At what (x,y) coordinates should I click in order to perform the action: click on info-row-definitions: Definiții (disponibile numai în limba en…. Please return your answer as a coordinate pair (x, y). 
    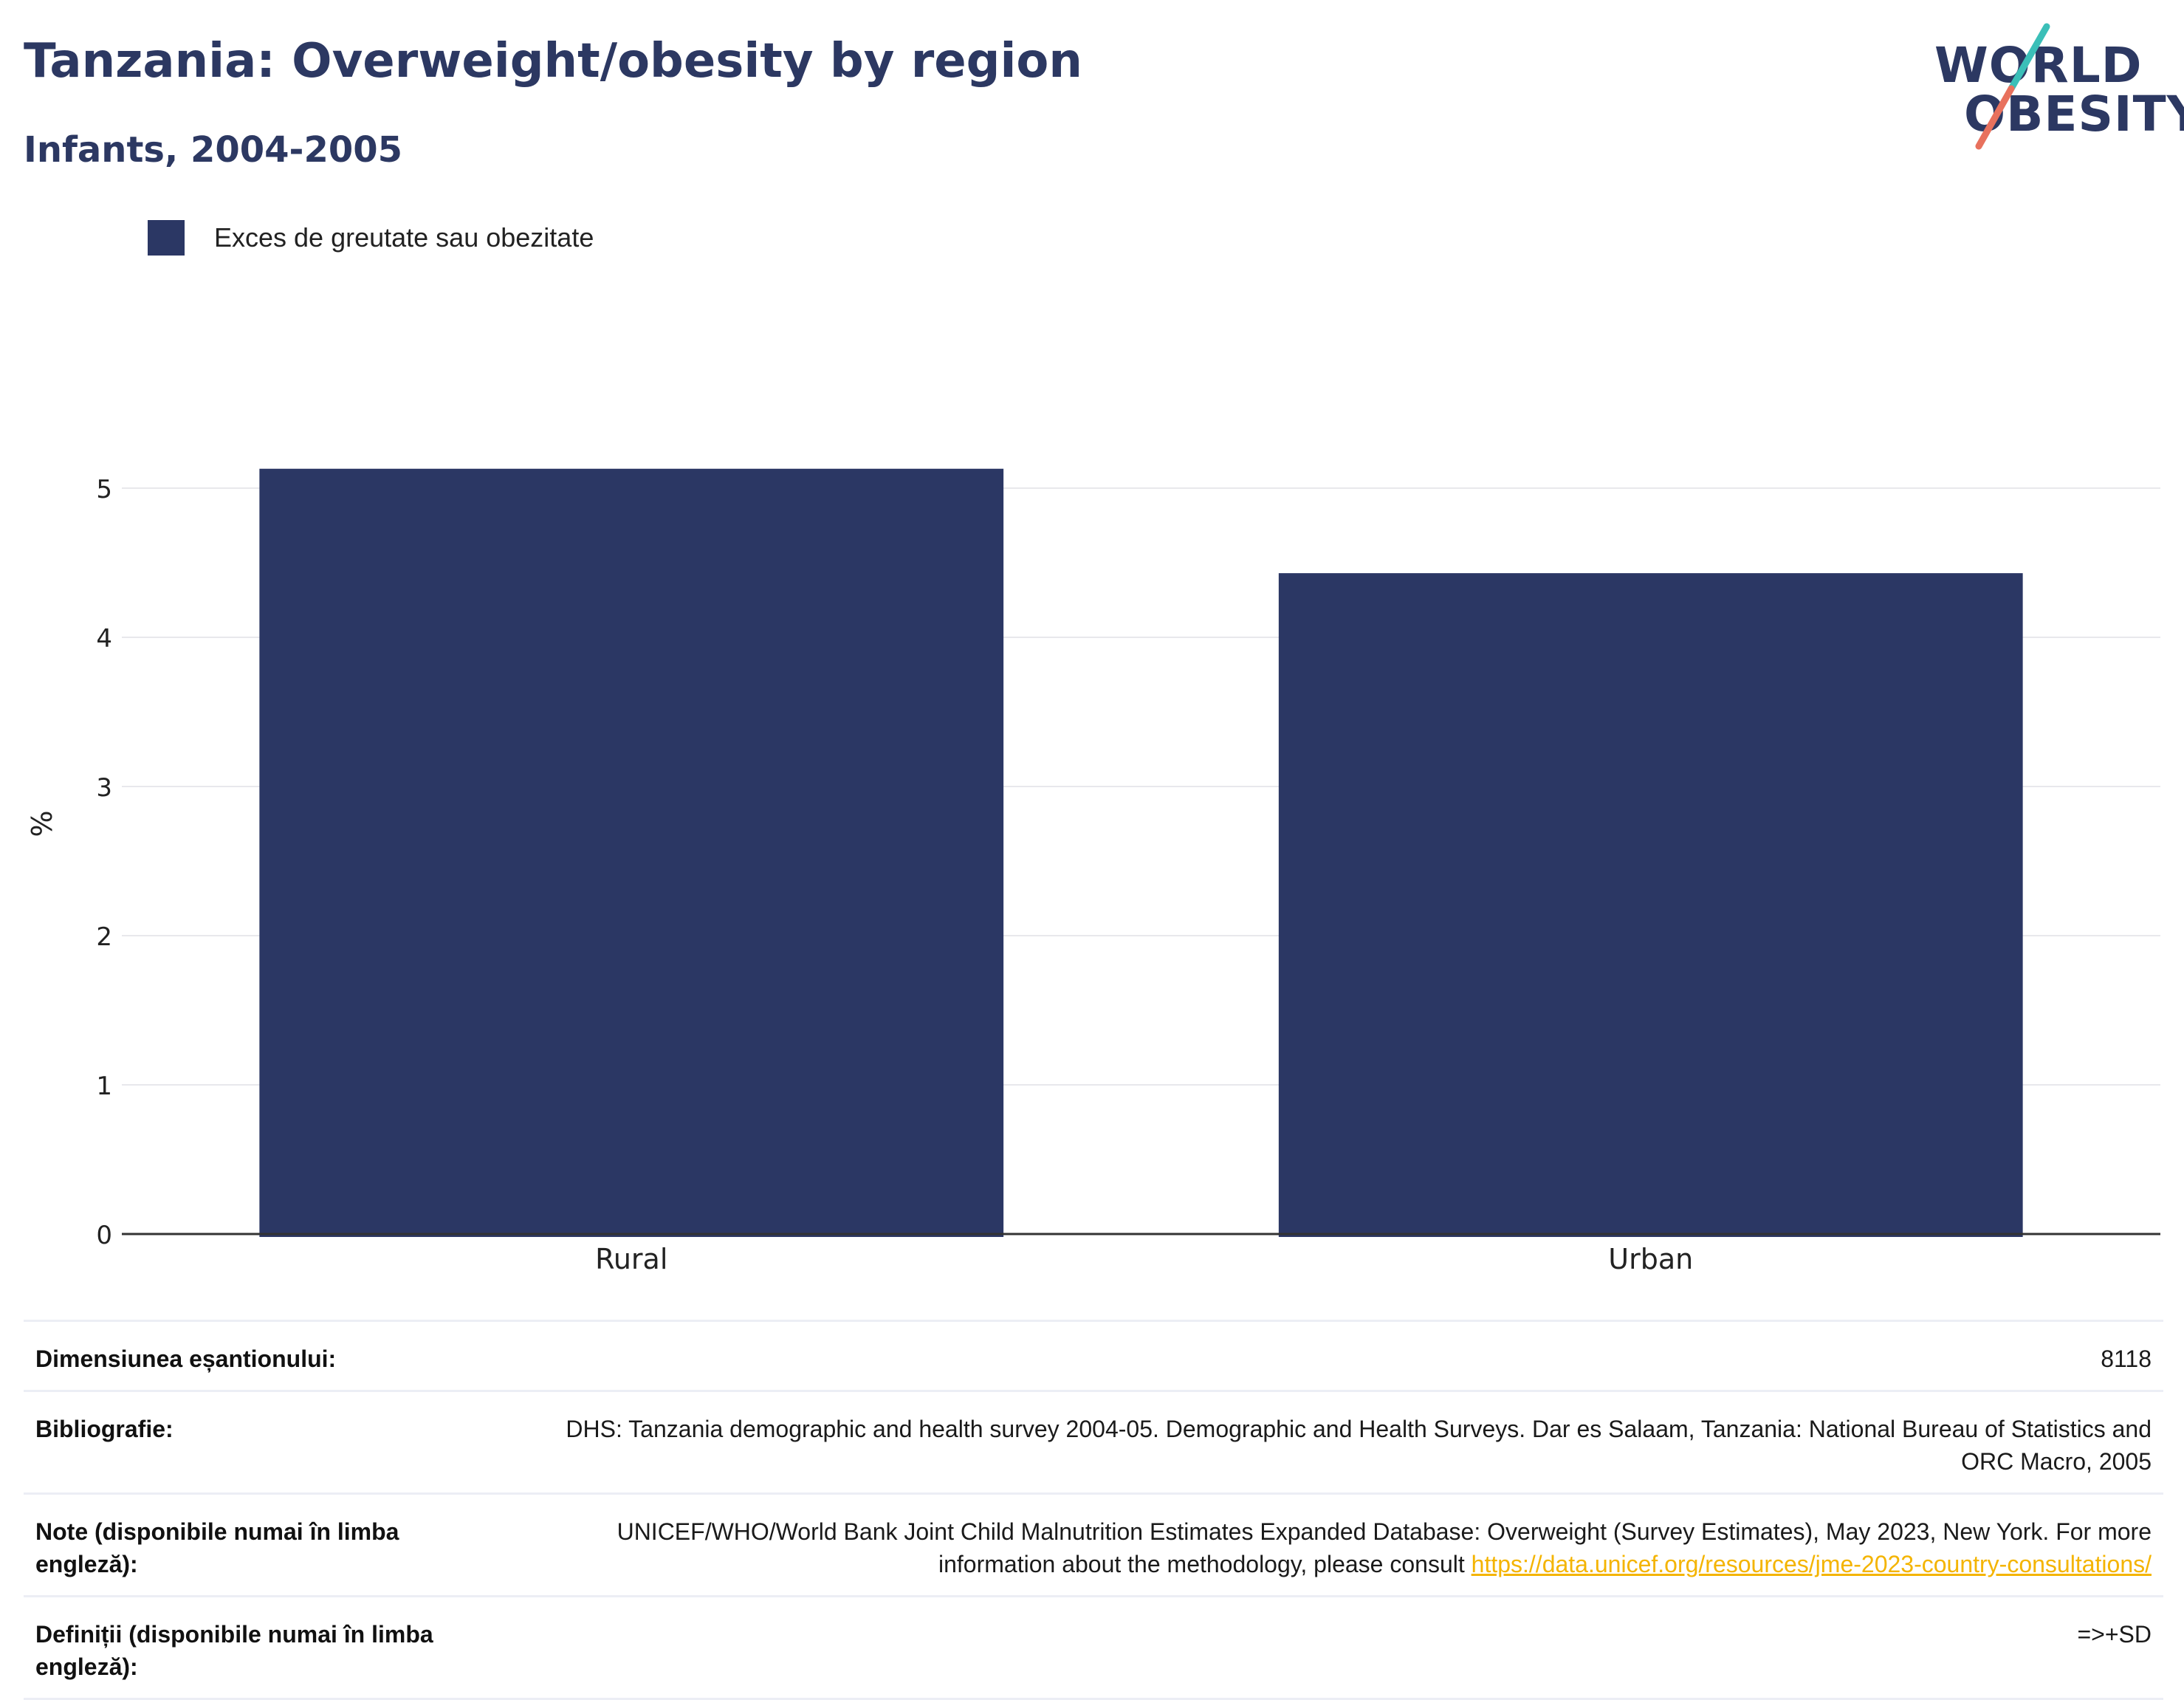
    Looking at the image, I should click on (1093, 1647).